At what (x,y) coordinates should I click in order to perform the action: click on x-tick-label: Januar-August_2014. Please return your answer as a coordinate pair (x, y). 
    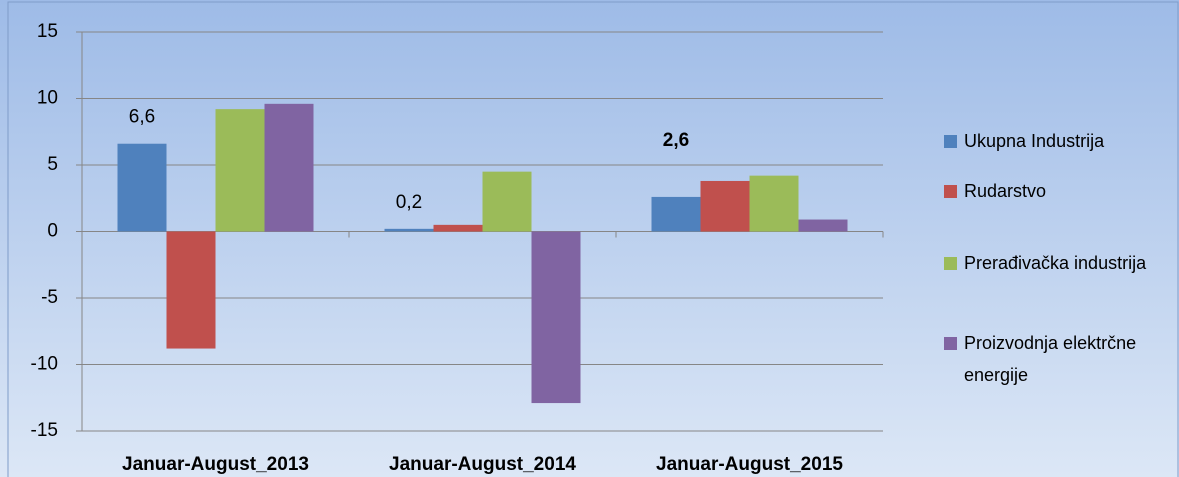
    Looking at the image, I should click on (482, 464).